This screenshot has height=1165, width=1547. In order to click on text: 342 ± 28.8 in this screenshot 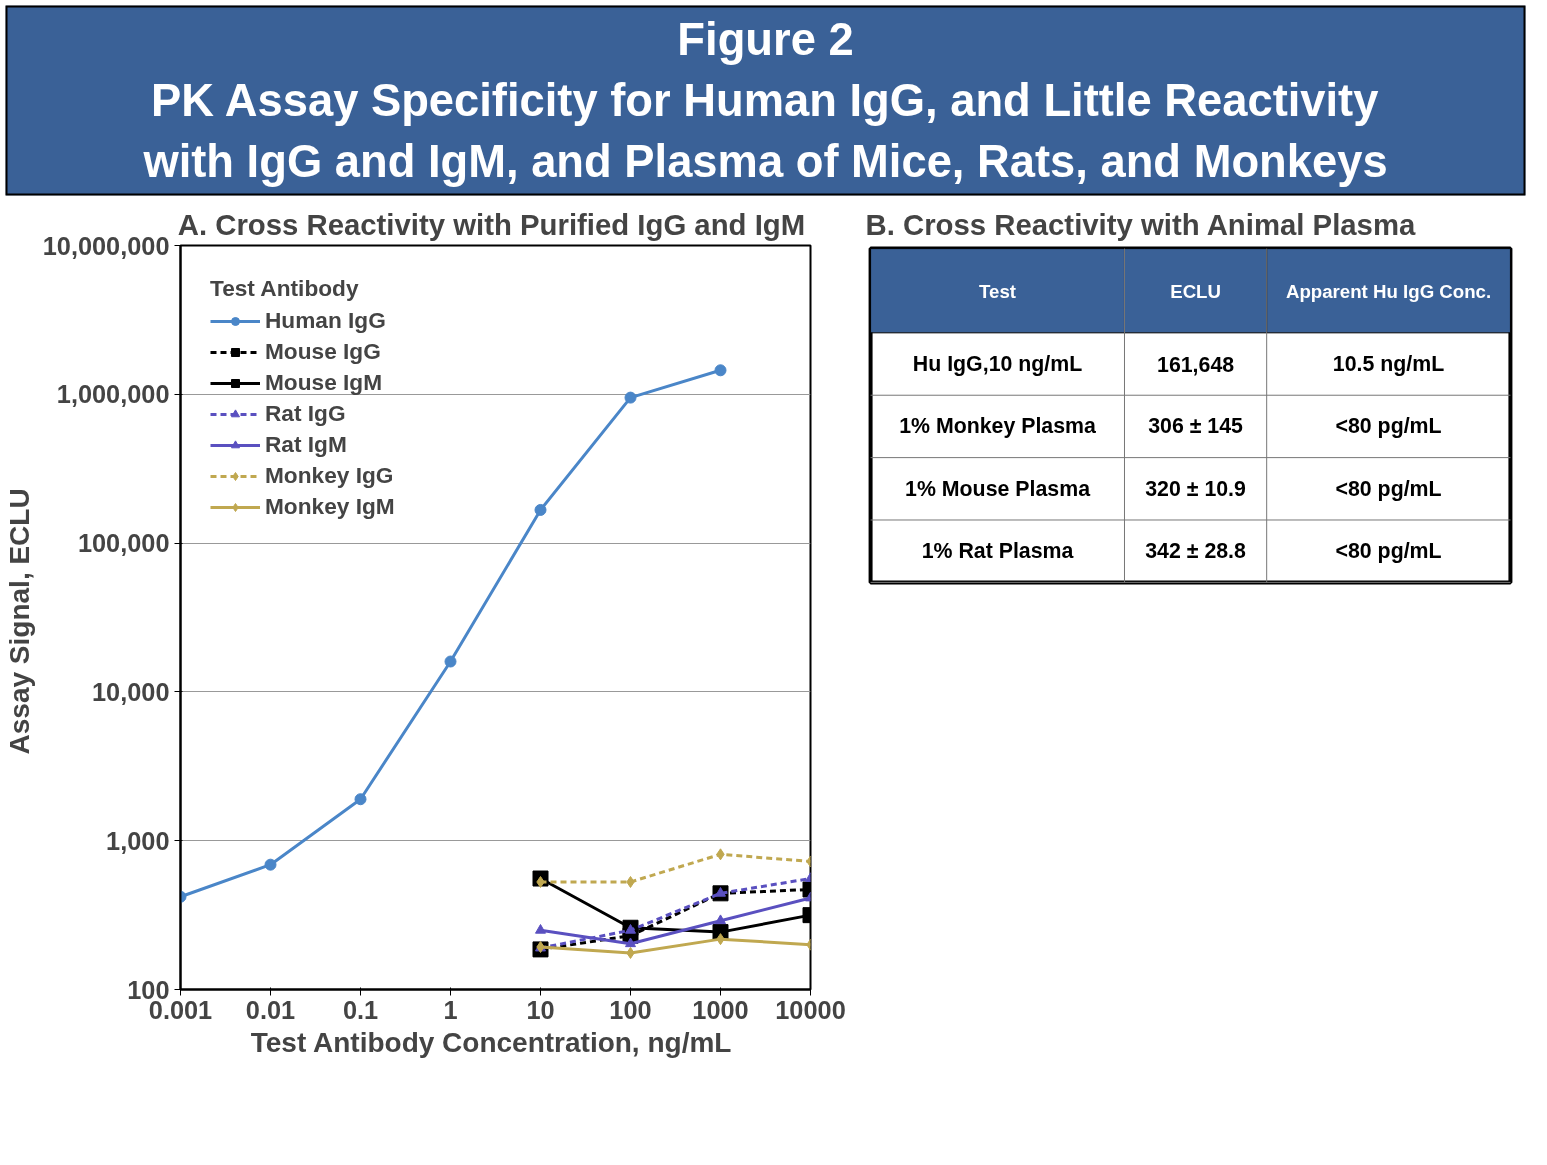, I will do `click(1195, 551)`.